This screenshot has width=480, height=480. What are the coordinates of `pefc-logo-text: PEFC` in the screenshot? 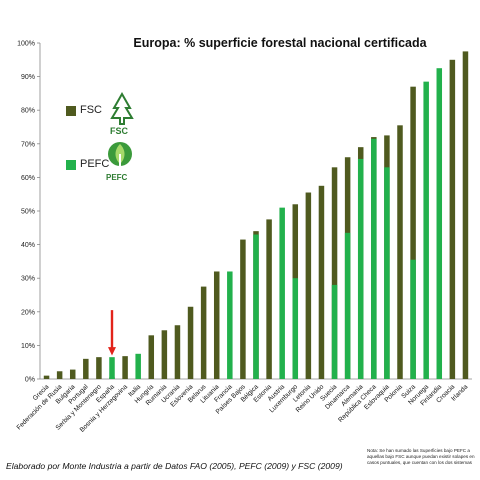 It's located at (117, 177).